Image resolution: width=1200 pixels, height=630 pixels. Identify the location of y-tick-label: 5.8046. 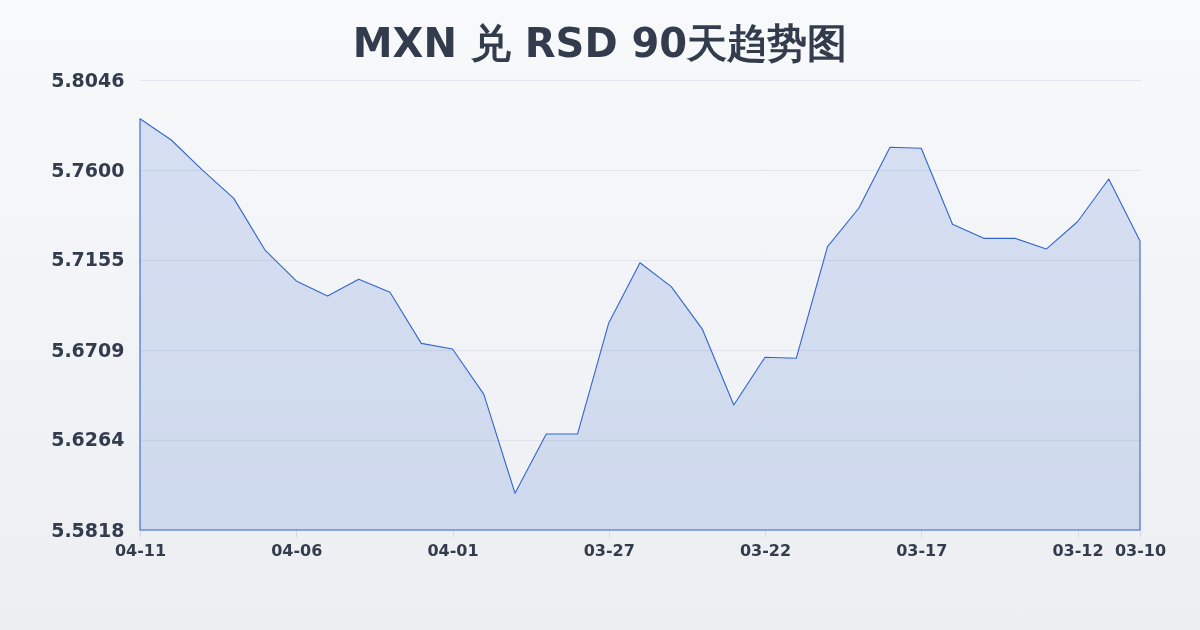
(88, 79).